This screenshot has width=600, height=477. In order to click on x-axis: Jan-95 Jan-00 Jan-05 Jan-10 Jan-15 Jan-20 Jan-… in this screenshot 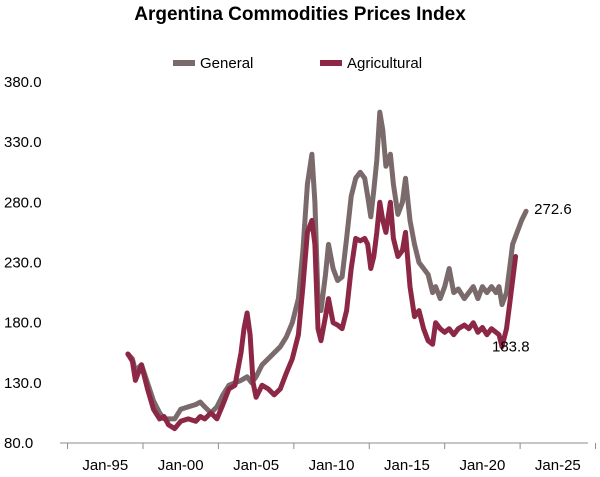, I will do `click(328, 458)`.